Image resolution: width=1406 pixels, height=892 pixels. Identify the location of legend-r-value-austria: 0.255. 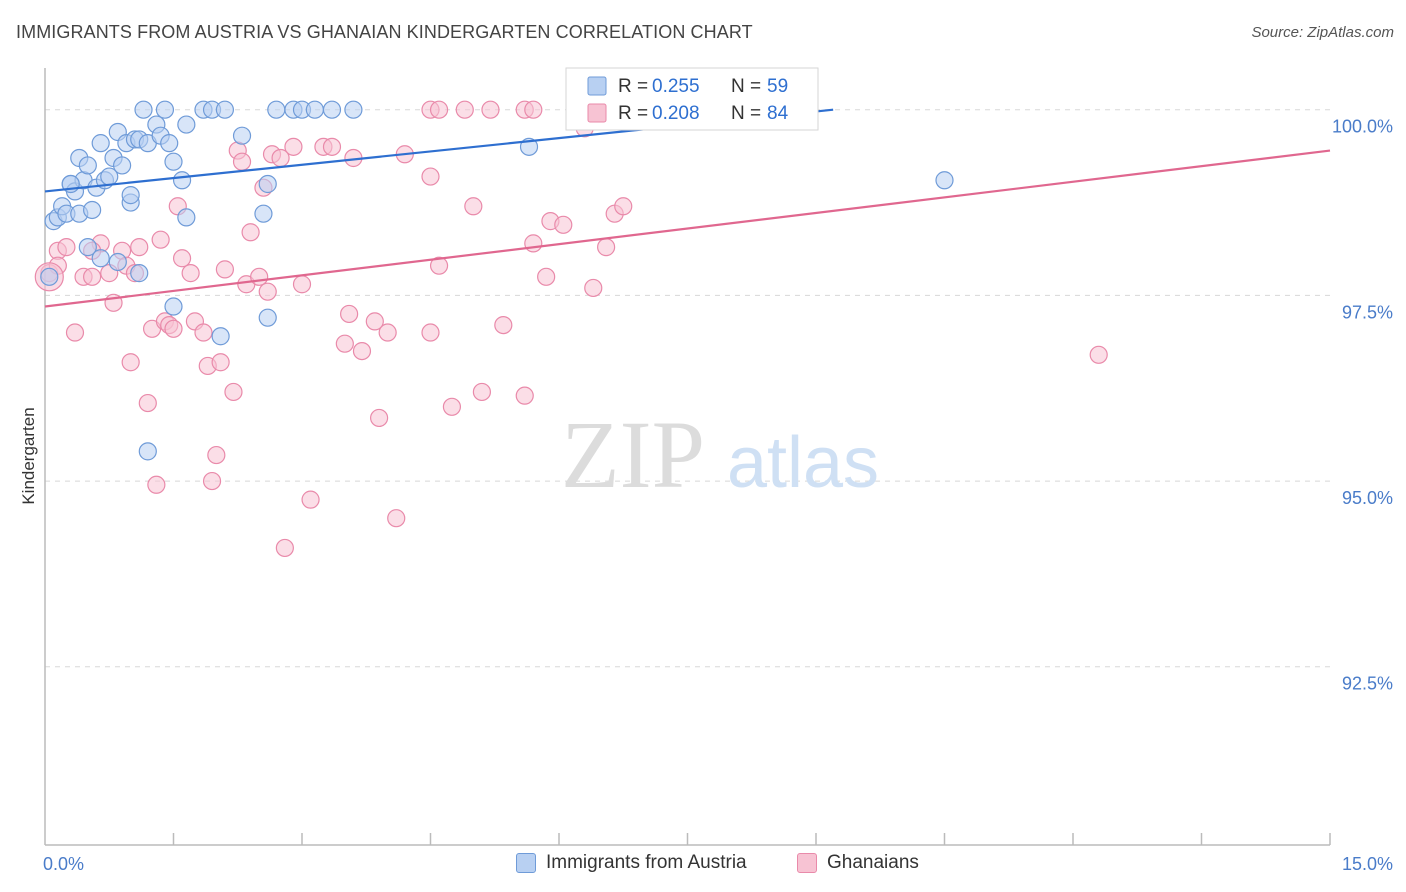
(676, 86).